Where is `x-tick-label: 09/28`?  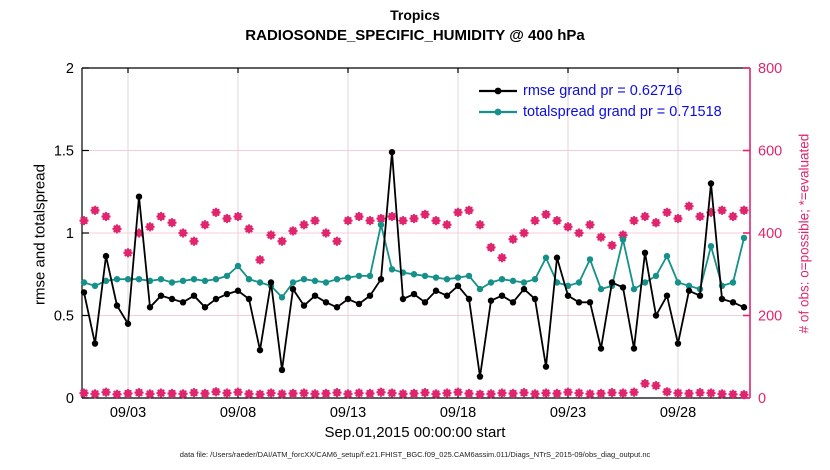 x-tick-label: 09/28 is located at coordinates (678, 413).